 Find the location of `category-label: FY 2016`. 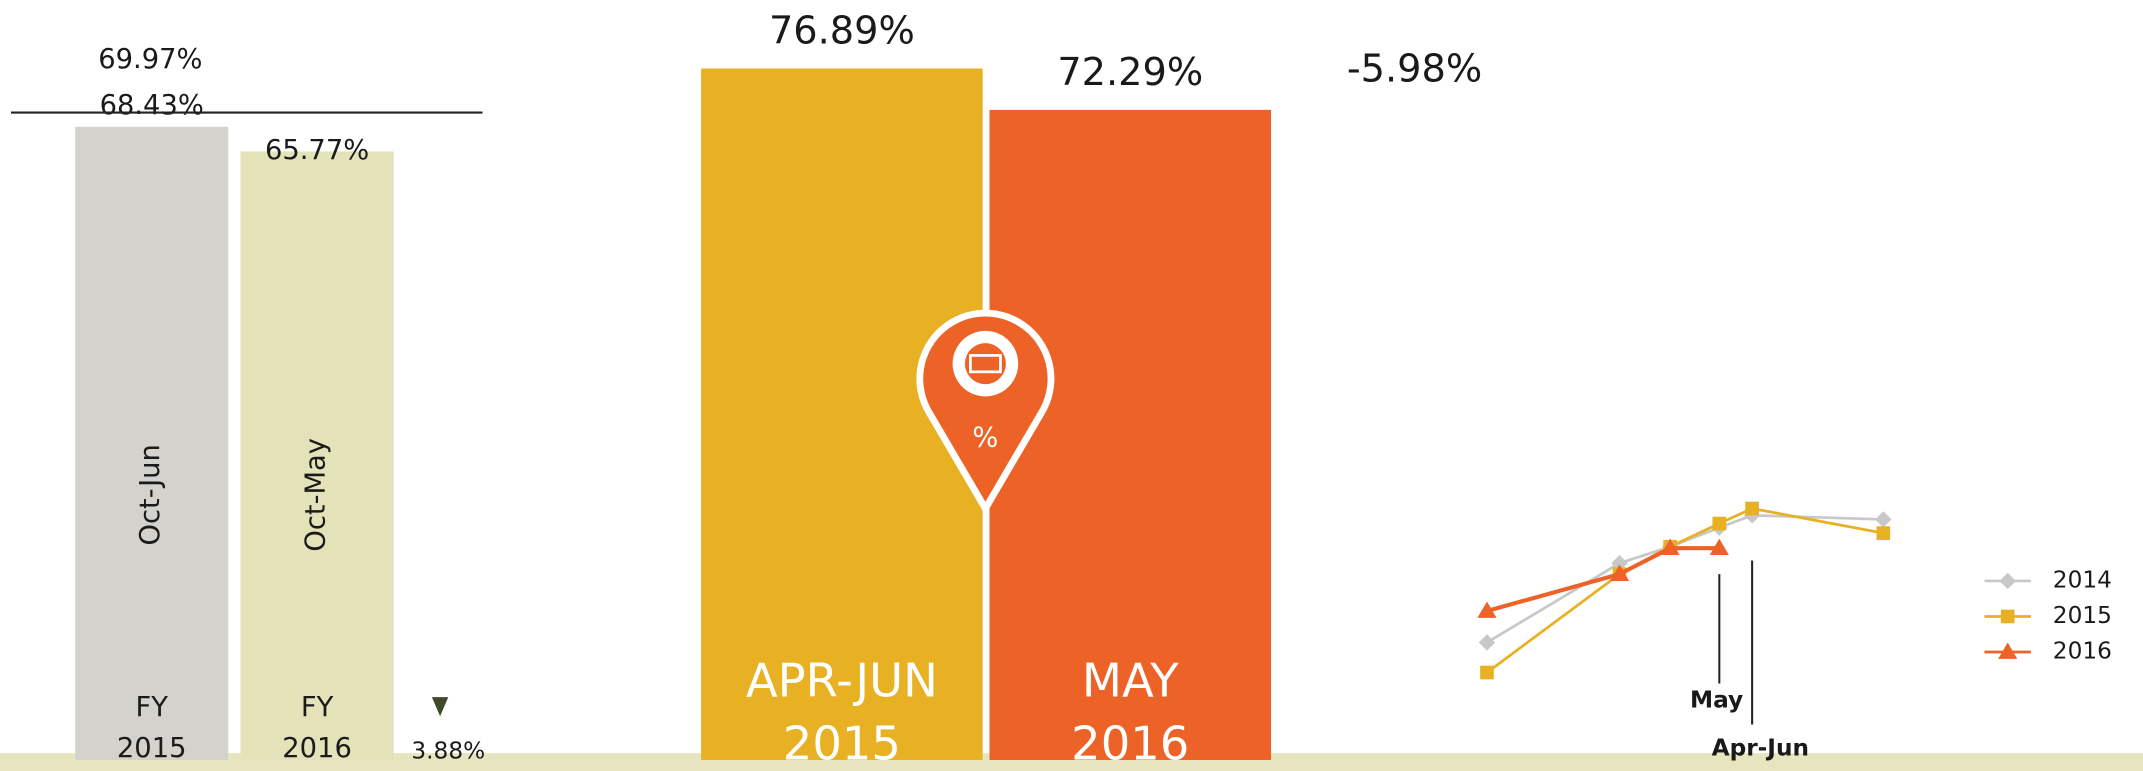

category-label: FY 2016 is located at coordinates (317, 728).